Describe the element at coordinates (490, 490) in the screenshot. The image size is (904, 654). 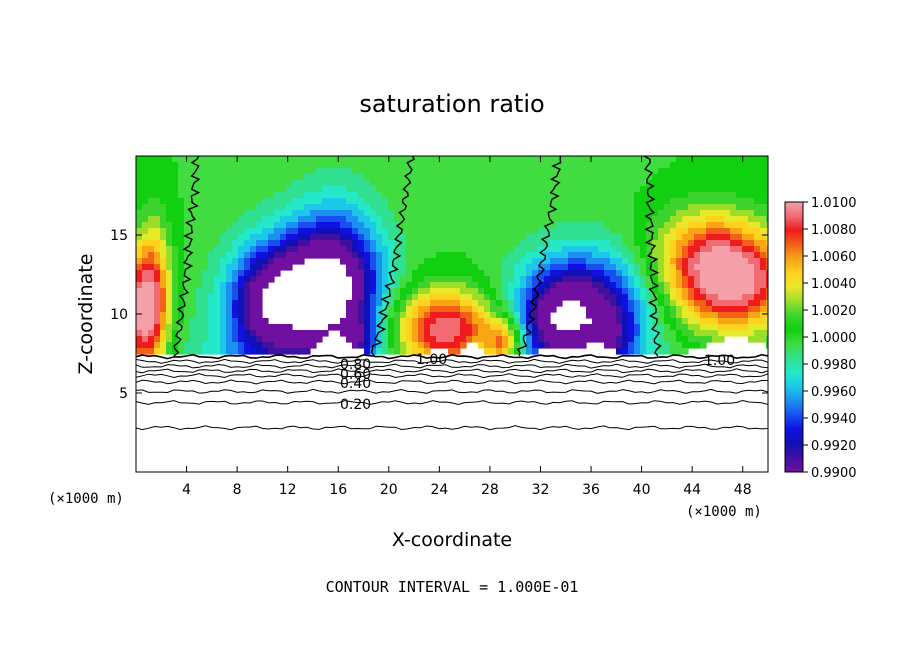
I see `x-tick-label: 28` at that location.